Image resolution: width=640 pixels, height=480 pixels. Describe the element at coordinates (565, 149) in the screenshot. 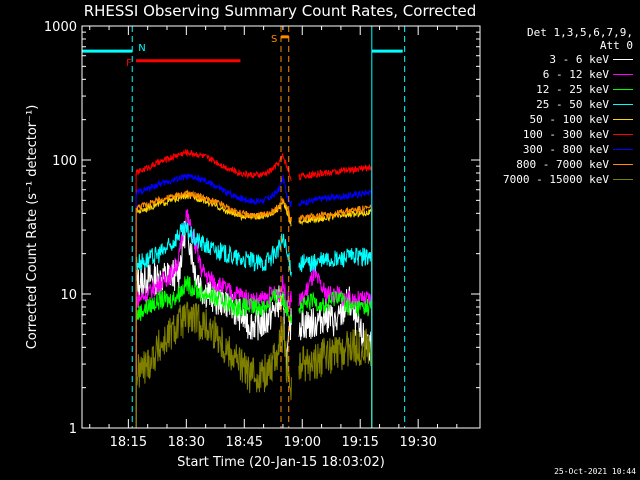

I see `legend-label: 300 - 800 keV` at that location.